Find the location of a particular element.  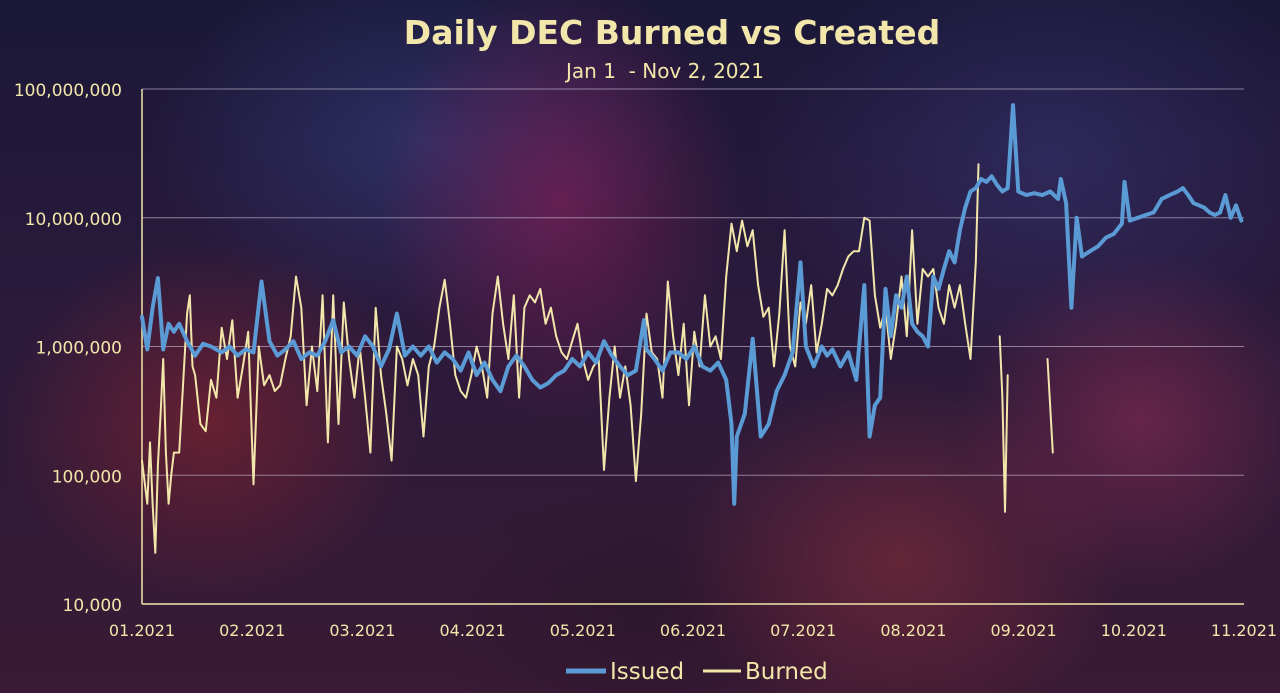

x-tick-label: 06.2021 is located at coordinates (693, 630).